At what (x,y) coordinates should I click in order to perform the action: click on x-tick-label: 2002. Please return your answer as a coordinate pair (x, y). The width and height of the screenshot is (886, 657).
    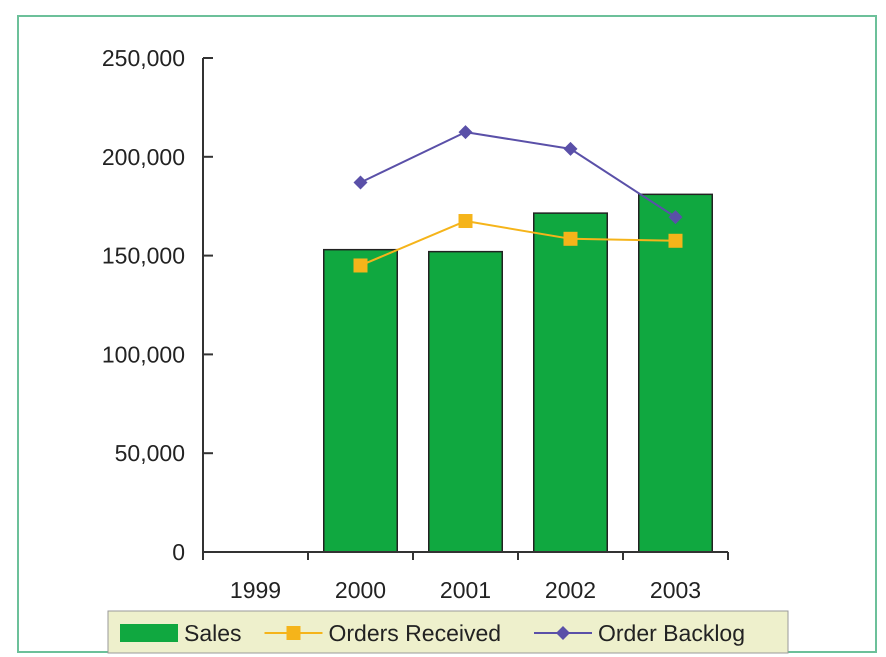
    Looking at the image, I should click on (570, 590).